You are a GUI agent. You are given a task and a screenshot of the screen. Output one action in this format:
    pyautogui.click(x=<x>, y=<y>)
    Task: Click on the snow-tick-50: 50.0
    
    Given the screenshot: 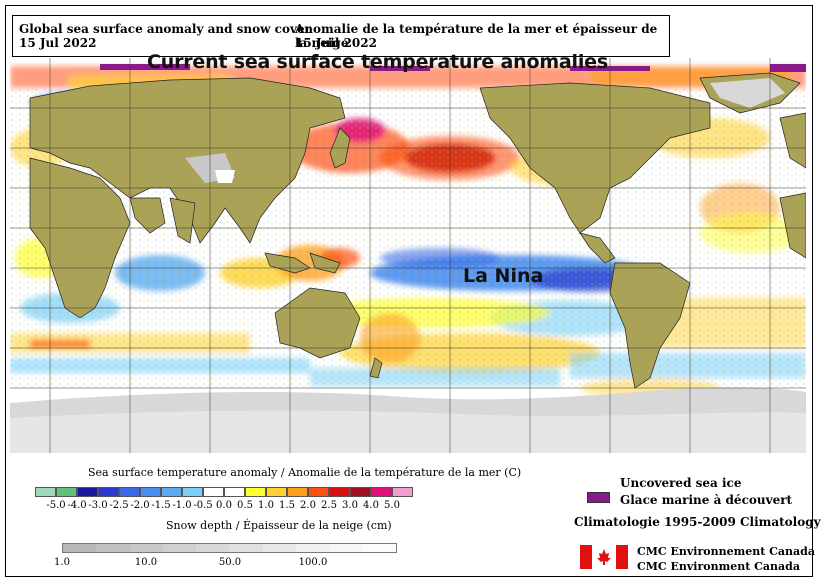 What is the action you would take?
    pyautogui.click(x=230, y=562)
    